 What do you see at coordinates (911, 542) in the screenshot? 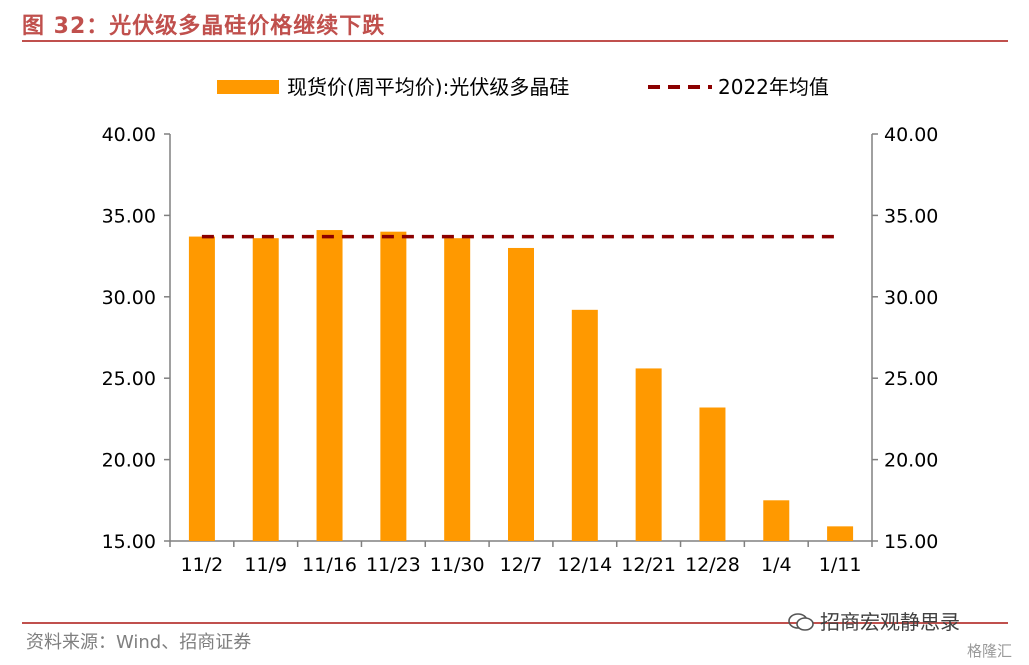
I see `y-tick-label-right: 15.00` at bounding box center [911, 542].